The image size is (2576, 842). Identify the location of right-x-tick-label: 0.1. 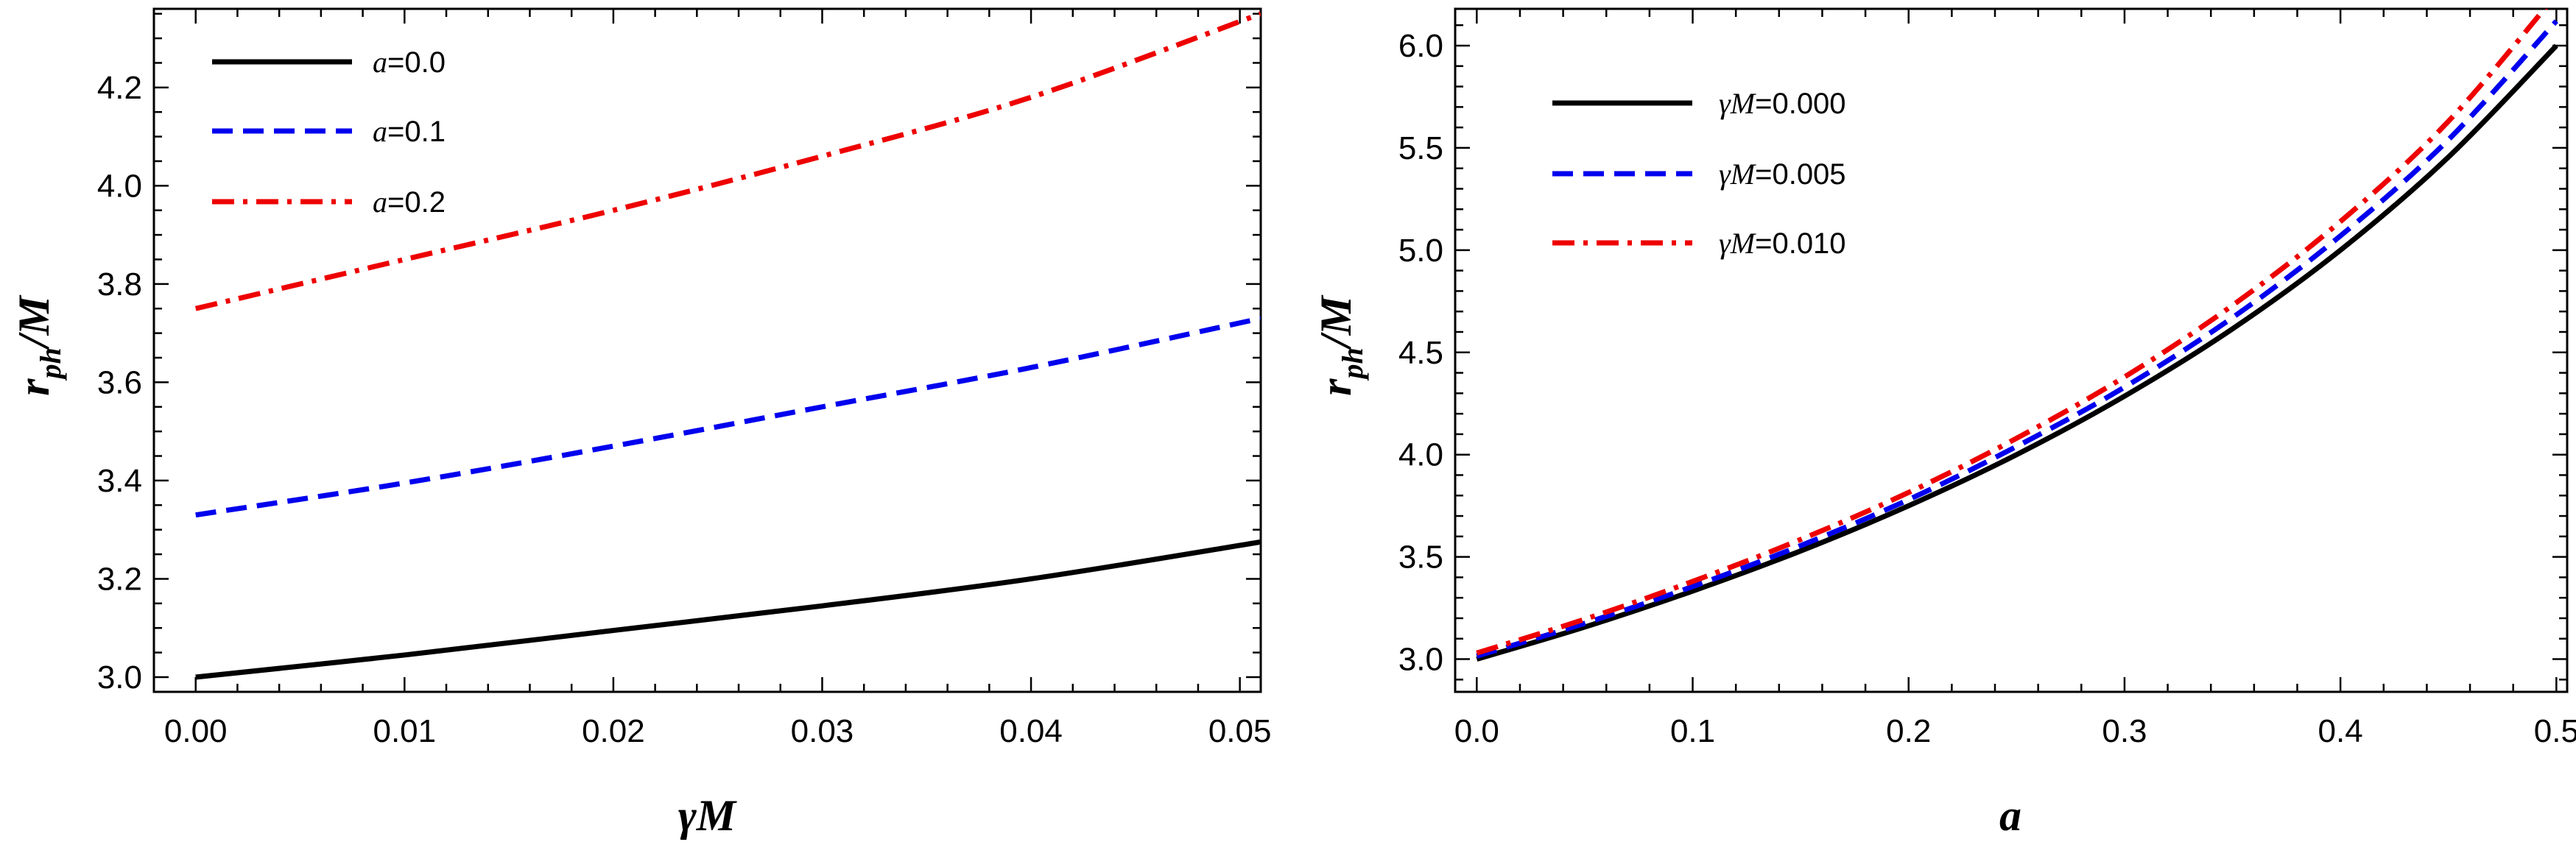
(1692, 731).